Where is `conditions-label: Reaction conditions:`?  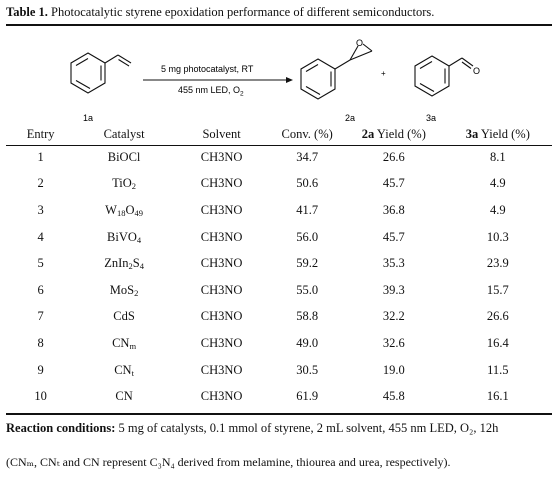
conditions-label: Reaction conditions: is located at coordinates (61, 428).